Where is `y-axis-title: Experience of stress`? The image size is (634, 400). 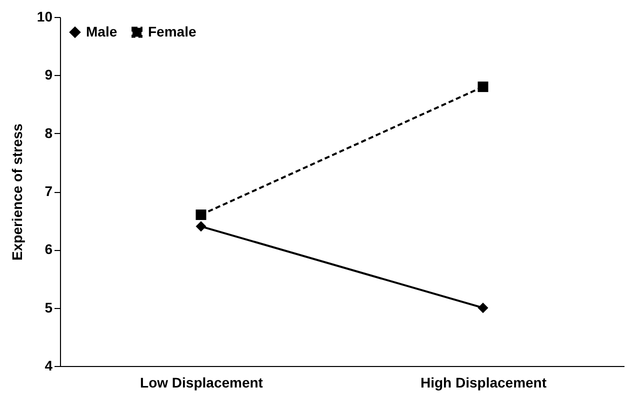
y-axis-title: Experience of stress is located at coordinates (16, 191).